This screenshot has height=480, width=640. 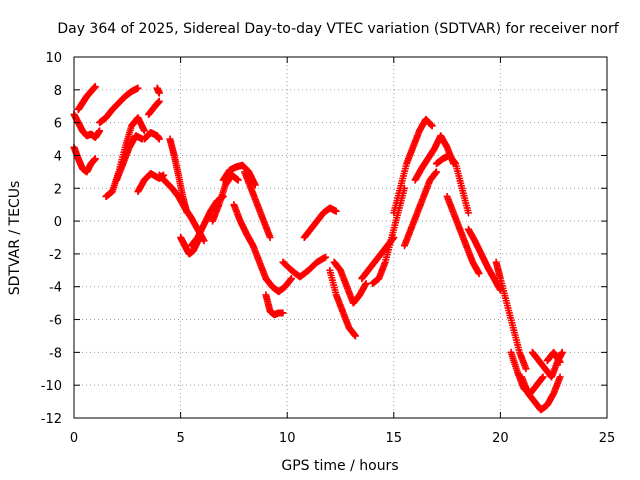 What do you see at coordinates (51, 386) in the screenshot?
I see `y-tick-label: -10` at bounding box center [51, 386].